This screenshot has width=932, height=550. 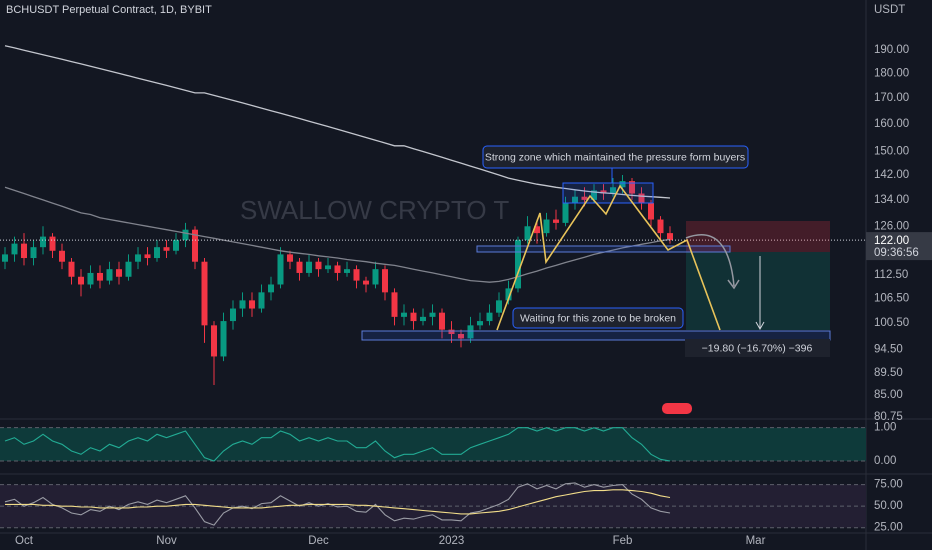 What do you see at coordinates (891, 200) in the screenshot?
I see `y-tick-label: 134.00` at bounding box center [891, 200].